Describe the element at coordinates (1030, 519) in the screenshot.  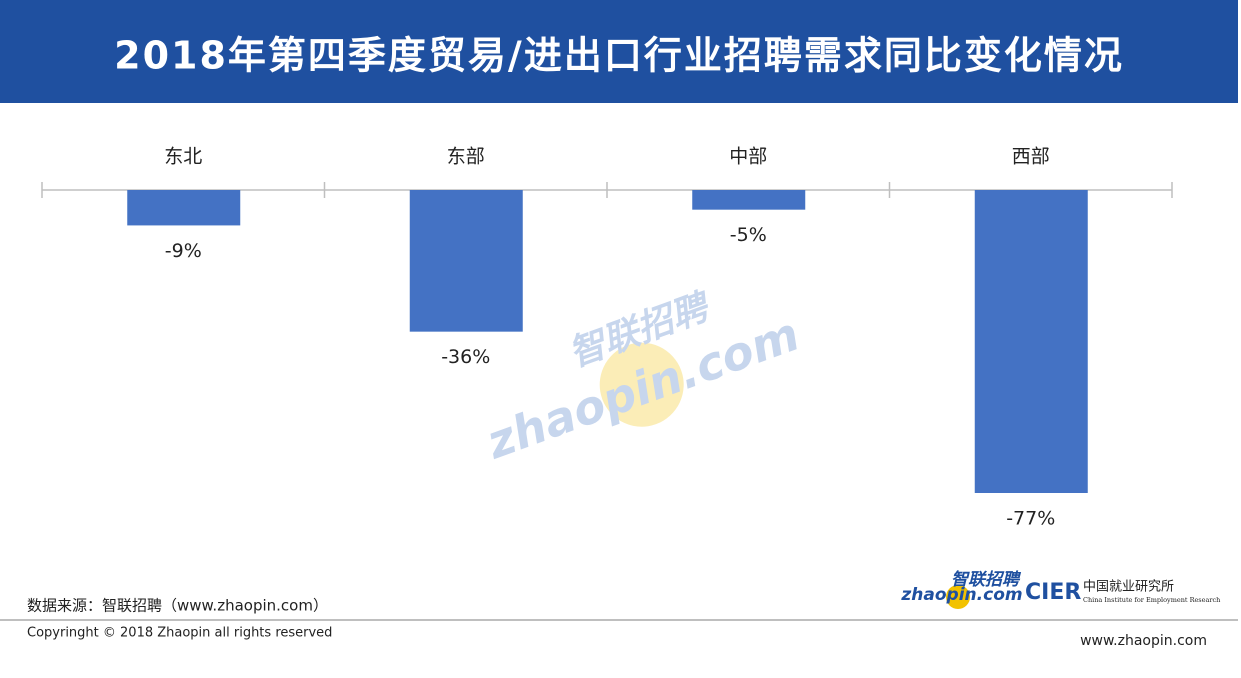
I see `value-label: -77%` at that location.